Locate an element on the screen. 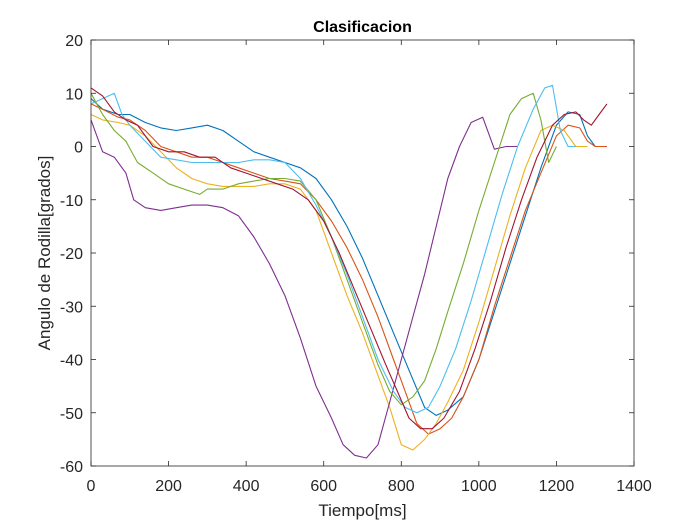 The height and width of the screenshot is (530, 700). y-tick-label: -10 is located at coordinates (71, 201).